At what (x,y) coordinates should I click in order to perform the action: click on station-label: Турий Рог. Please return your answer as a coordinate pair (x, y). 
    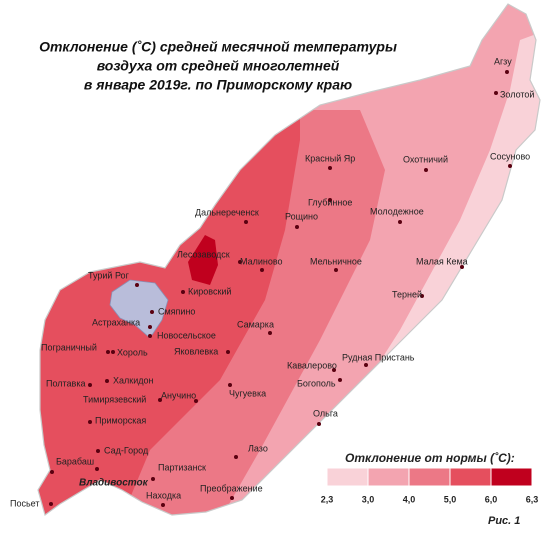
    Looking at the image, I should click on (109, 275).